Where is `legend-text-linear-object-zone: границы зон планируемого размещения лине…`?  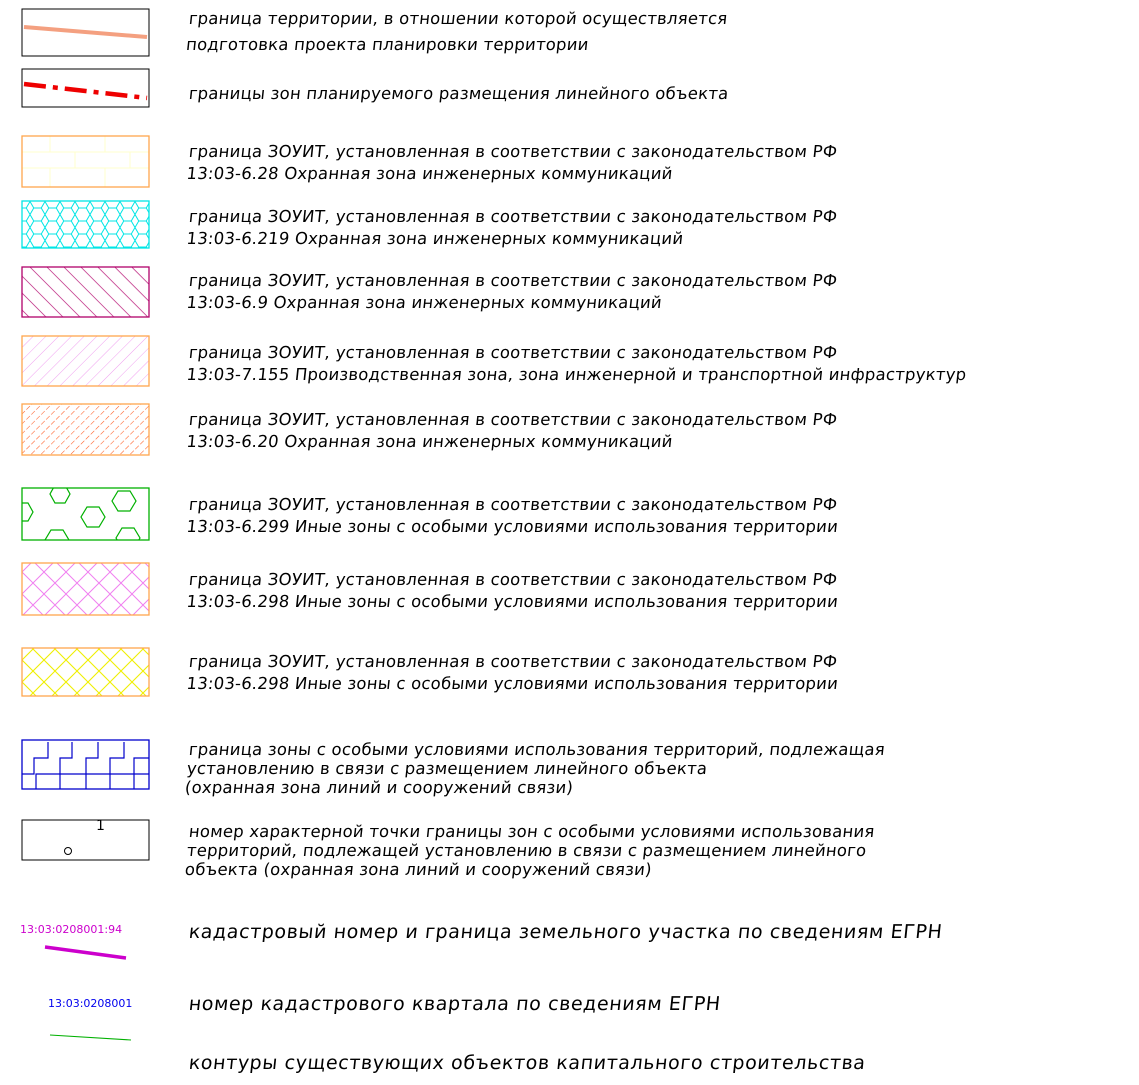 legend-text-linear-object-zone: границы зон планируемого размещения лине… is located at coordinates (459, 94).